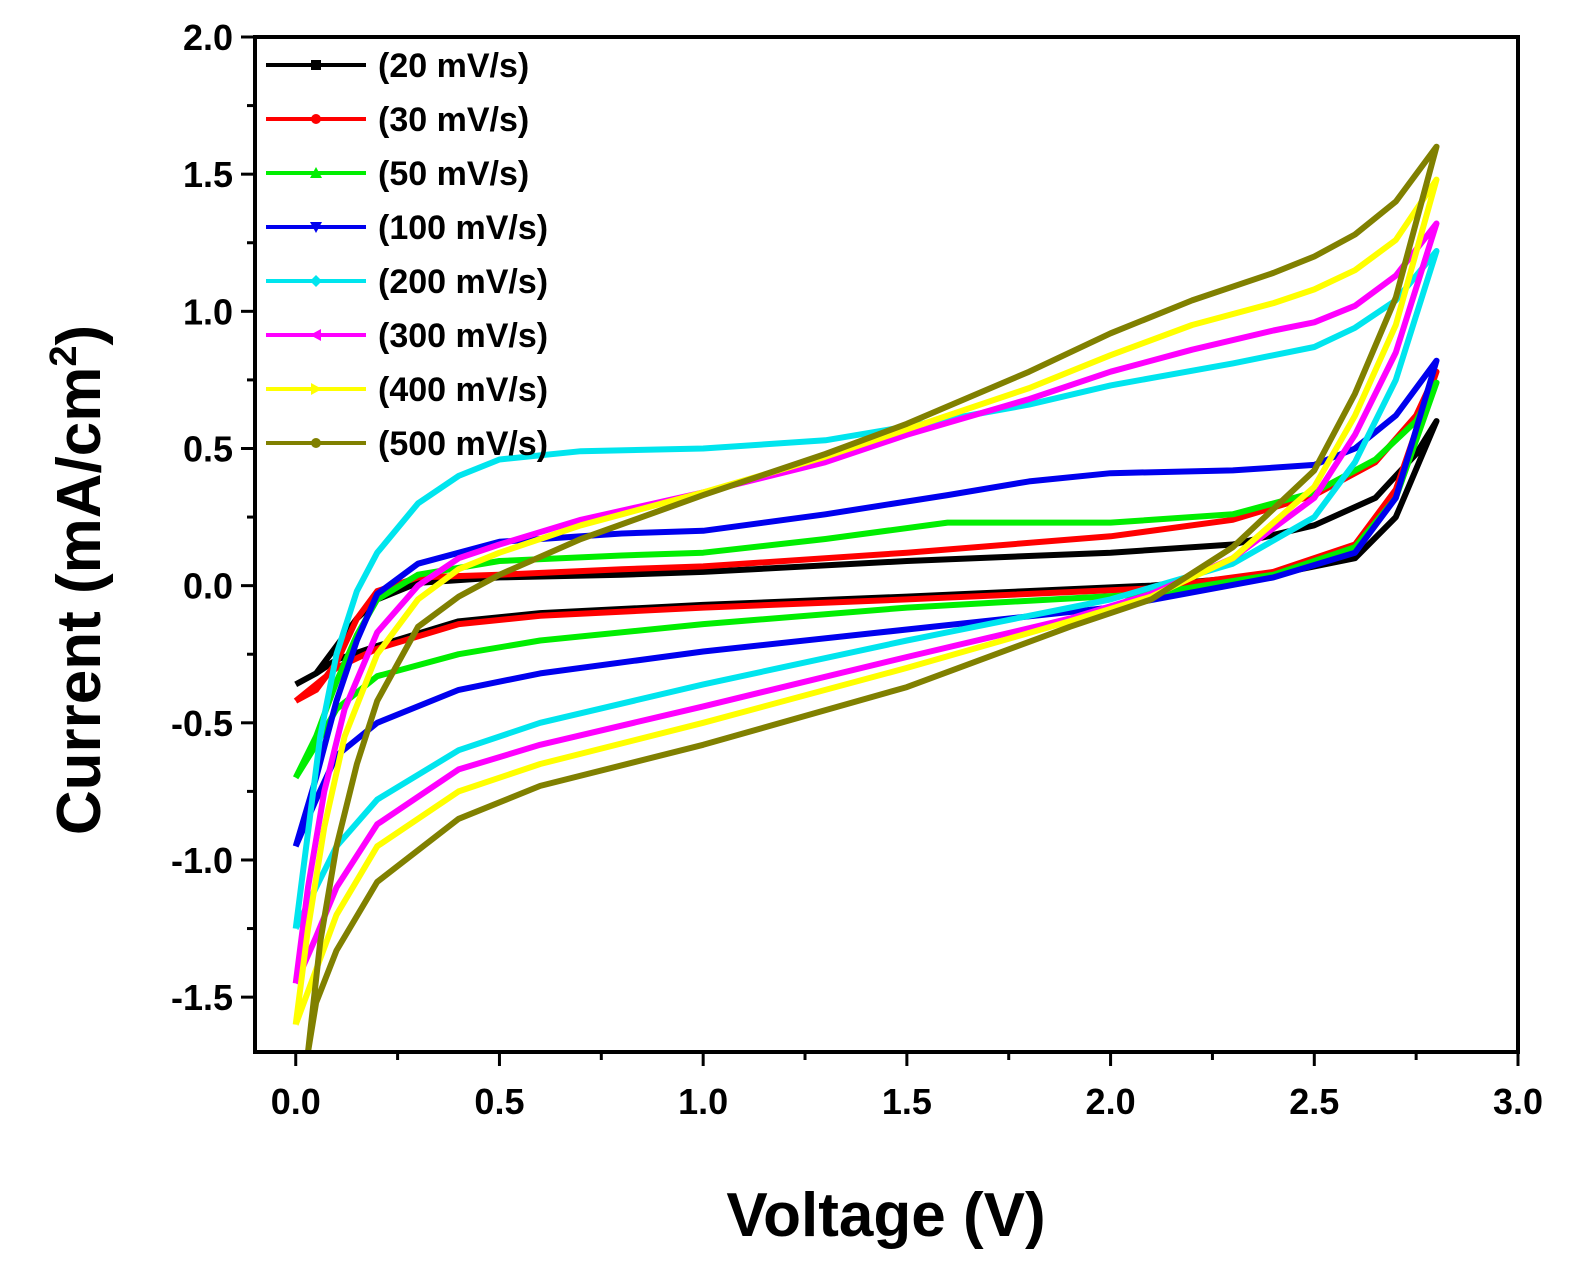 The height and width of the screenshot is (1271, 1570). What do you see at coordinates (453, 66) in the screenshot?
I see `legend-label: (20 mV/s)` at bounding box center [453, 66].